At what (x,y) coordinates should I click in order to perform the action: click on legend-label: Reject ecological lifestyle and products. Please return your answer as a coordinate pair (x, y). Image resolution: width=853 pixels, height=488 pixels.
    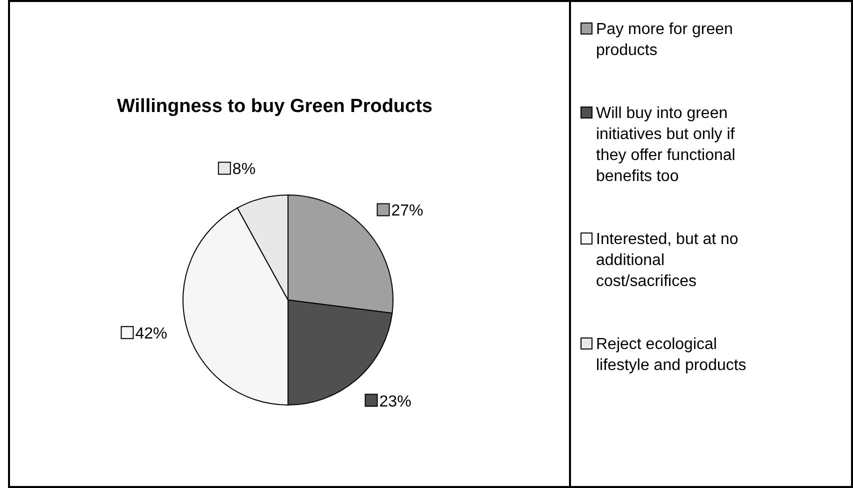
    Looking at the image, I should click on (671, 355).